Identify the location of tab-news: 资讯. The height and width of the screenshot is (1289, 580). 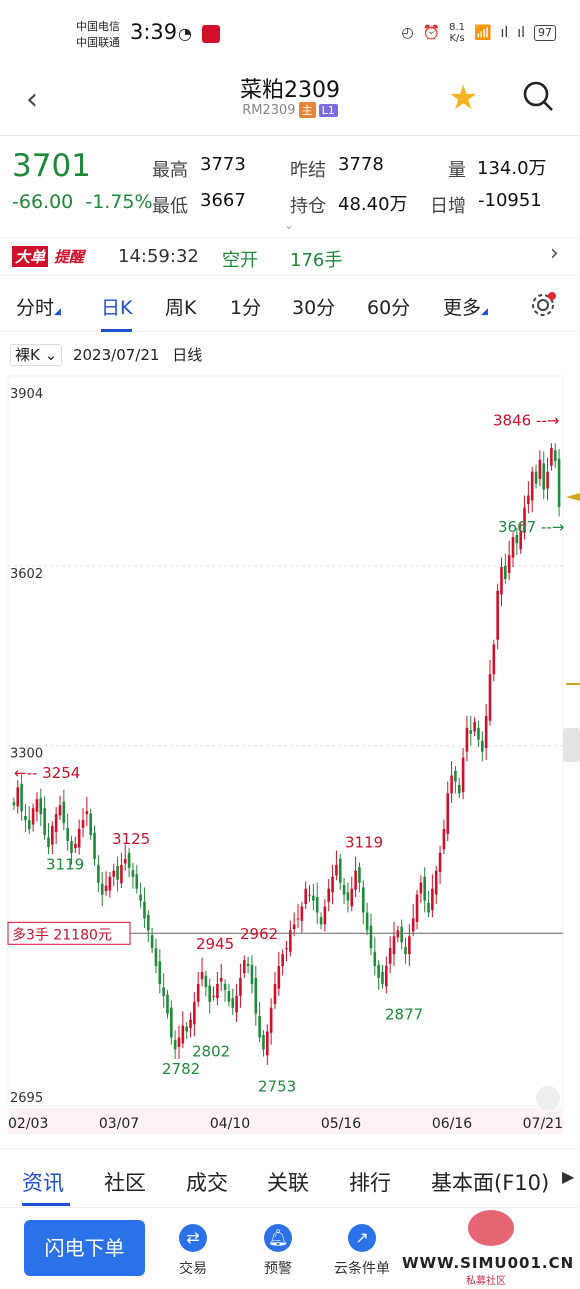
(43, 1183).